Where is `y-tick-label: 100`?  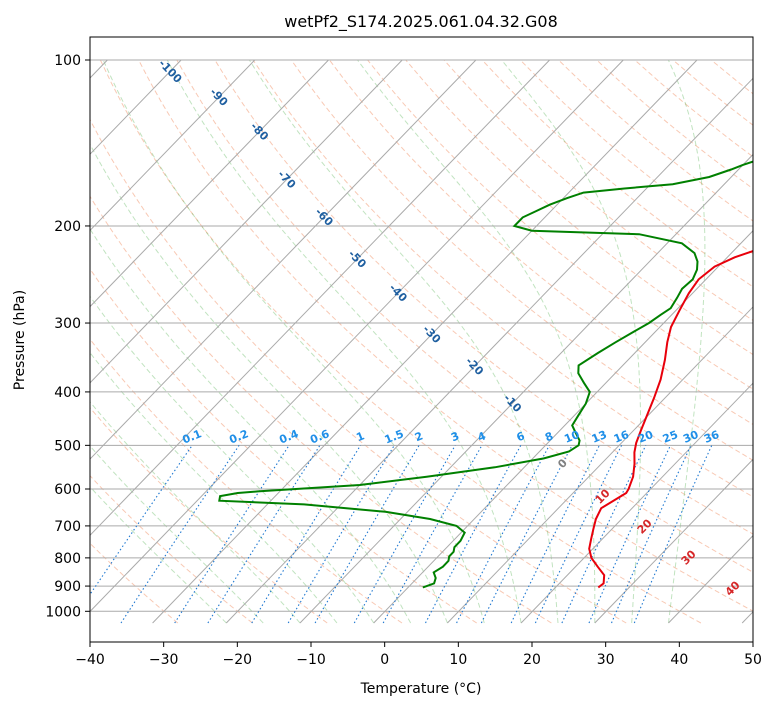 y-tick-label: 100 is located at coordinates (67, 61).